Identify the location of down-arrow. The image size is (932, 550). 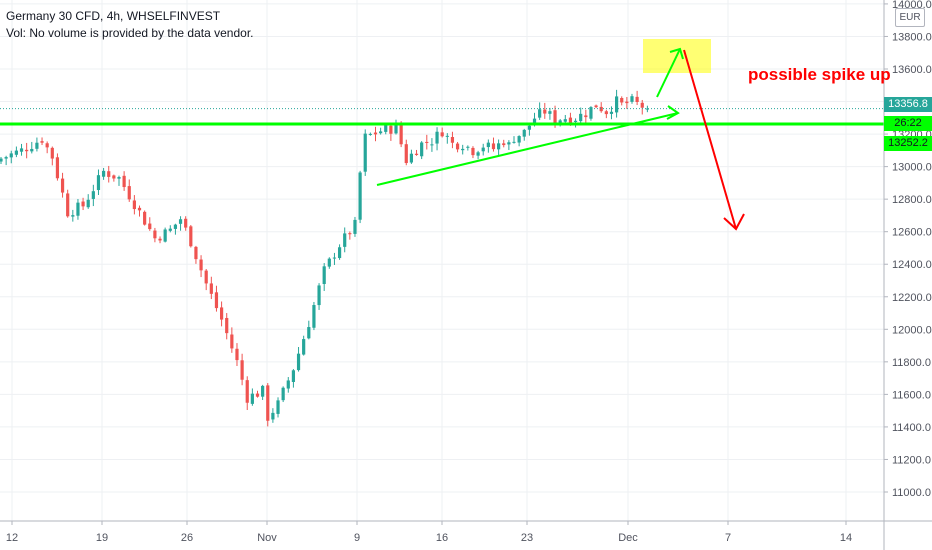
(710, 139).